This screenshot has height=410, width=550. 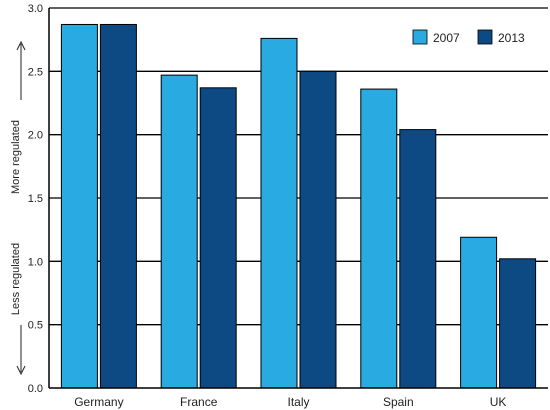 I want to click on x-category-label: Spain, so click(x=398, y=402).